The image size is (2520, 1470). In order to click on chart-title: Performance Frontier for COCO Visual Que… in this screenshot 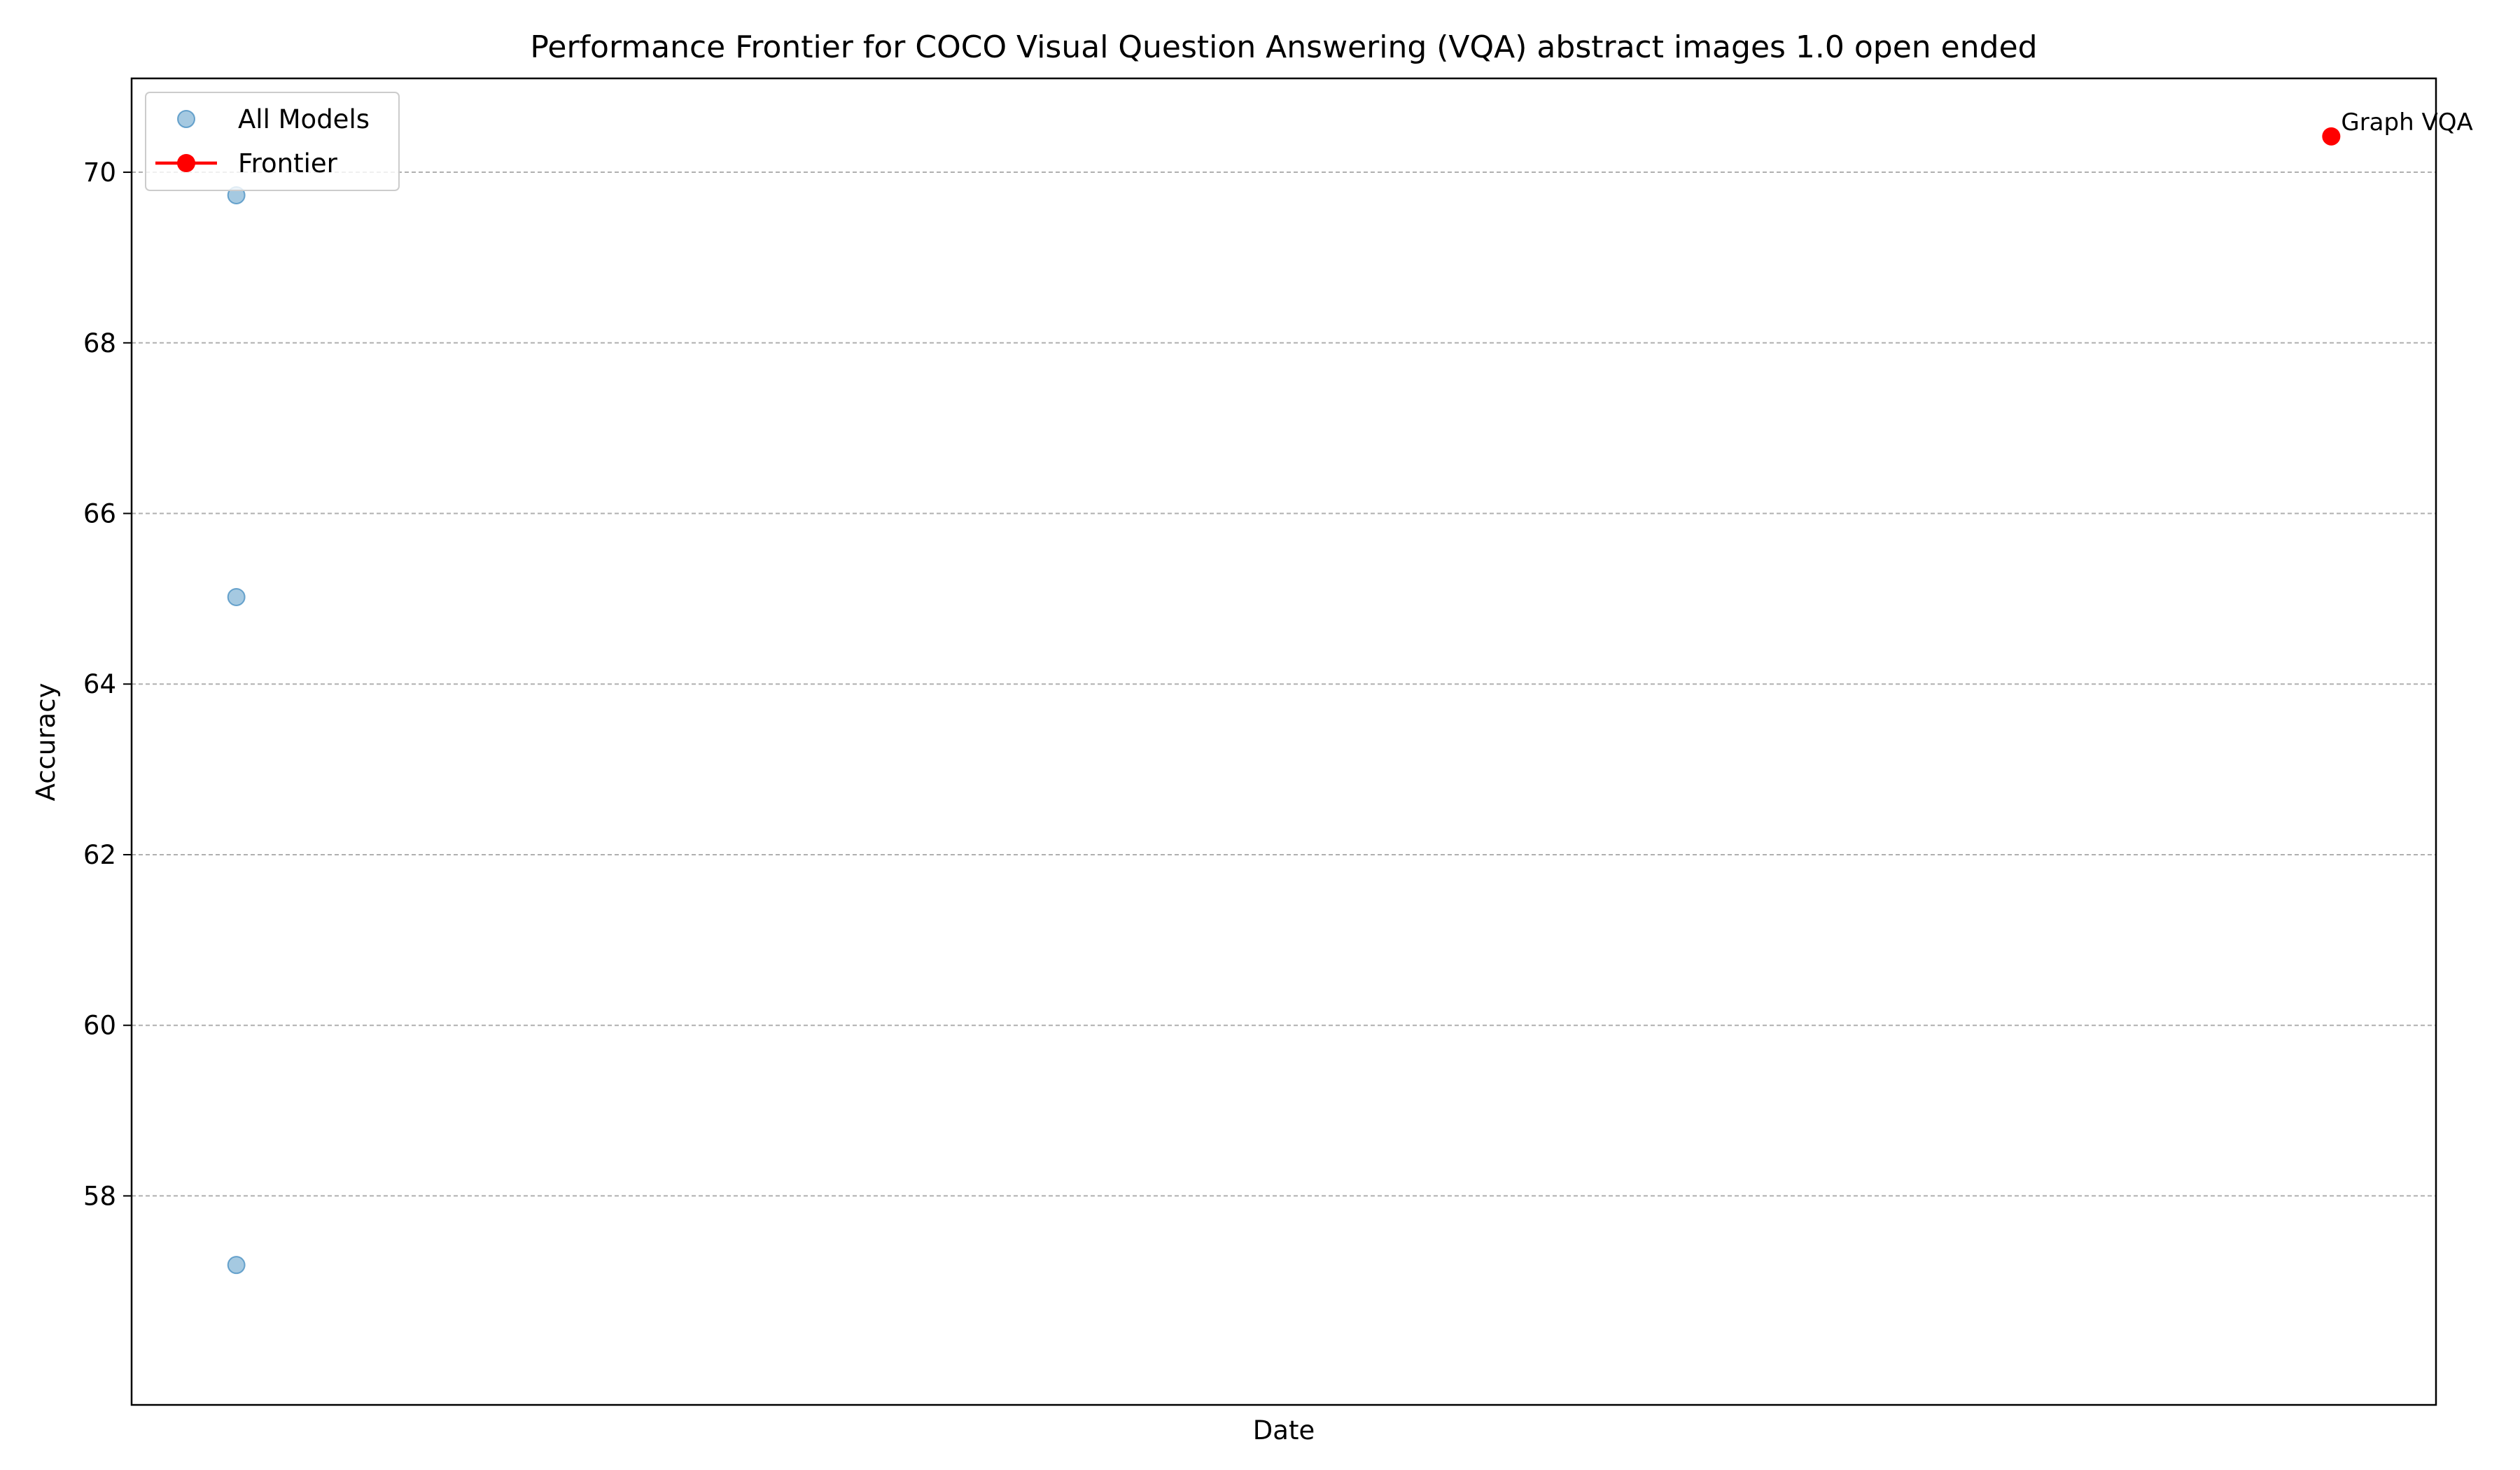, I will do `click(1283, 47)`.